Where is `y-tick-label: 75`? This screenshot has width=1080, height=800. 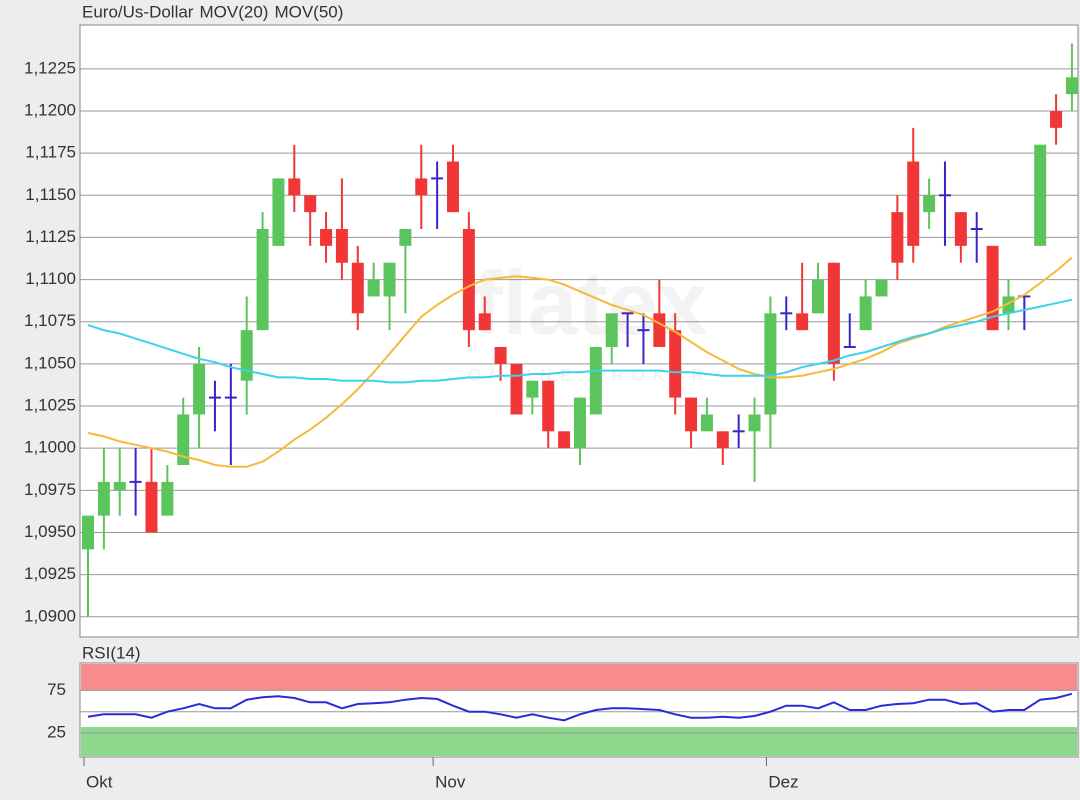 y-tick-label: 75 is located at coordinates (56, 689).